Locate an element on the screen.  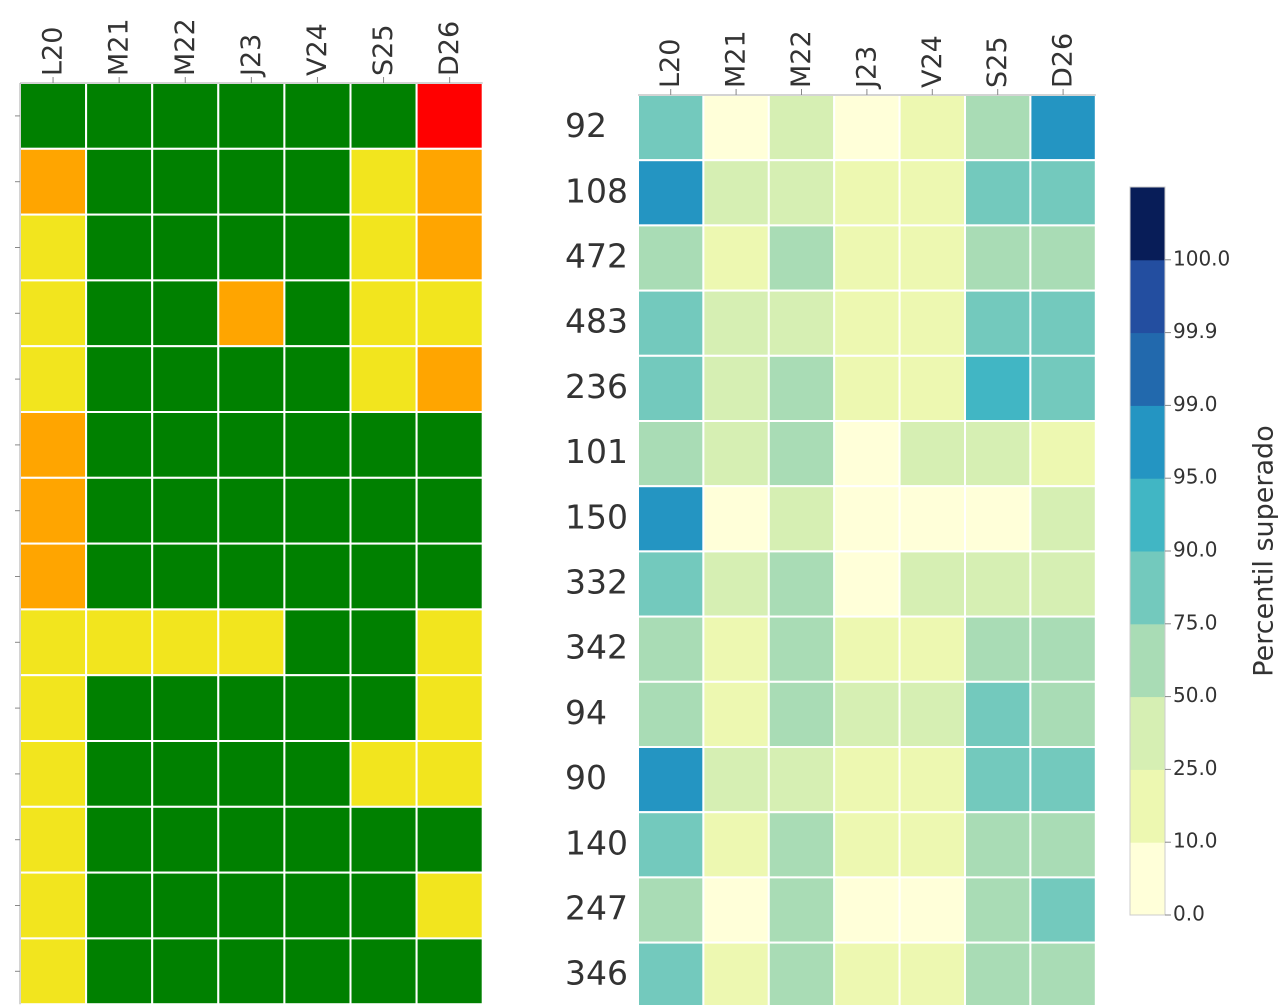
x-tick-label: M21 is located at coordinates (736, 59).